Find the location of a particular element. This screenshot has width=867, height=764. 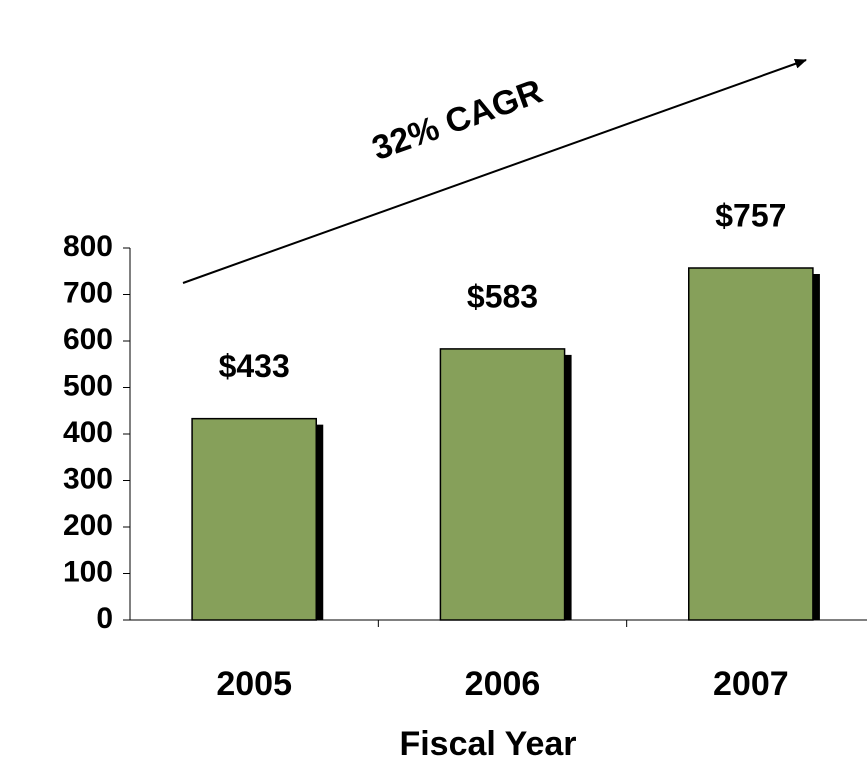

y-tick-label: 500 is located at coordinates (88, 385).